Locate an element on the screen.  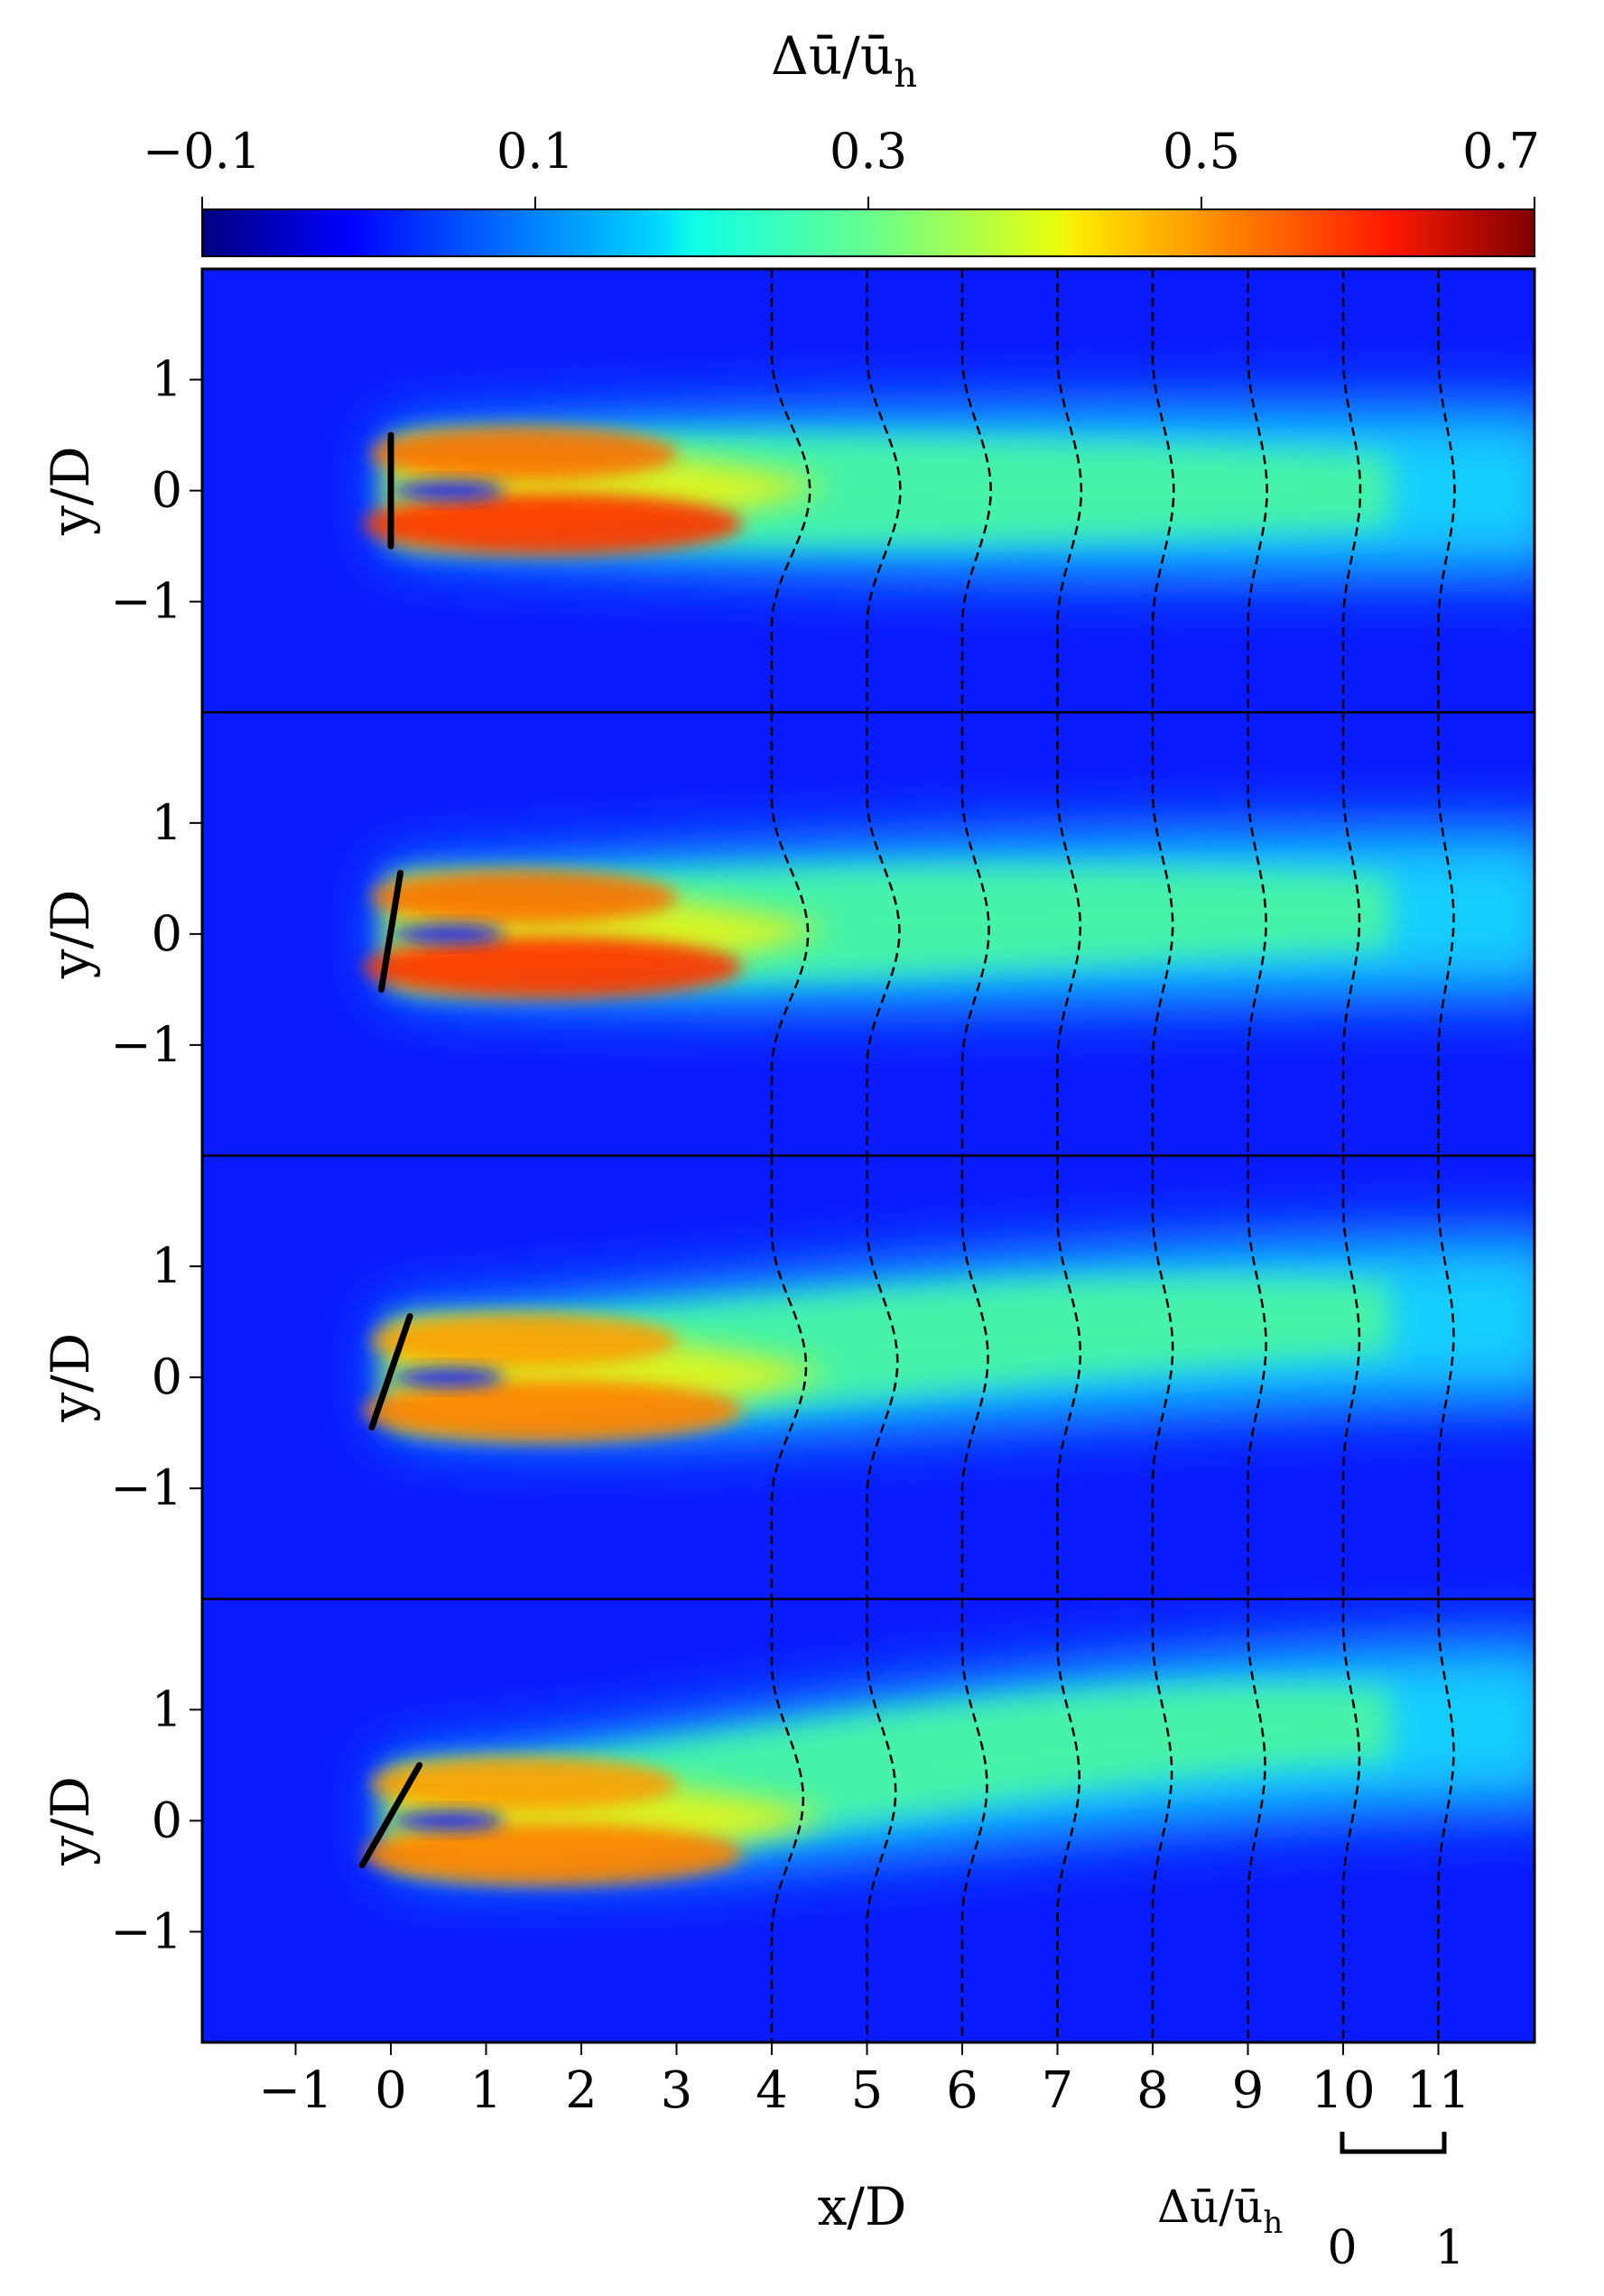
profile-scale-tick-0: 0 is located at coordinates (1342, 2248).